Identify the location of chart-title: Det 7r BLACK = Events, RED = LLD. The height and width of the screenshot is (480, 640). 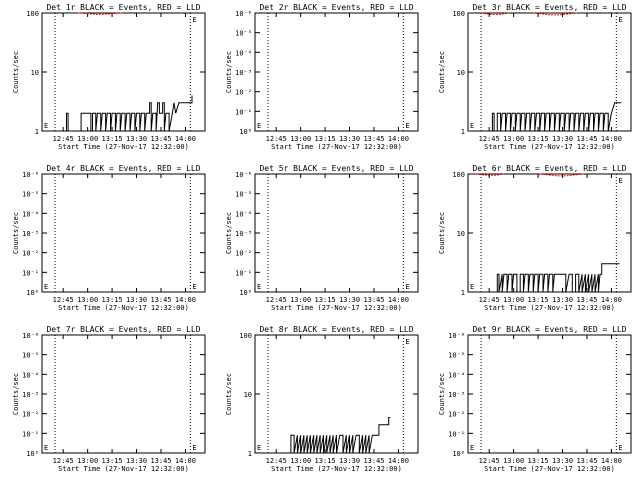
(123, 329).